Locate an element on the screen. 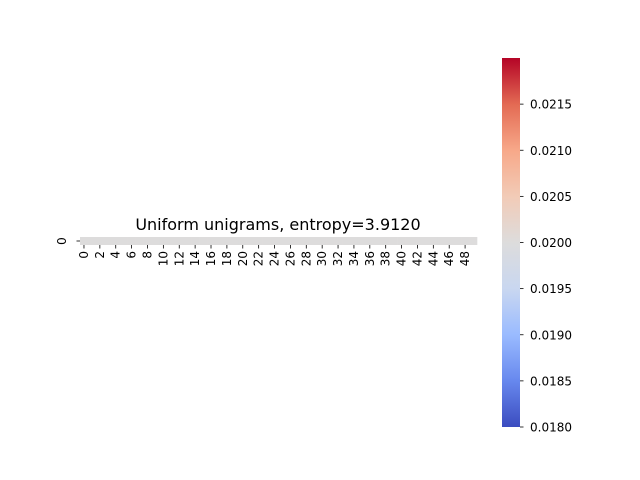 The image size is (640, 480). y-tick-label: 0 is located at coordinates (62, 241).